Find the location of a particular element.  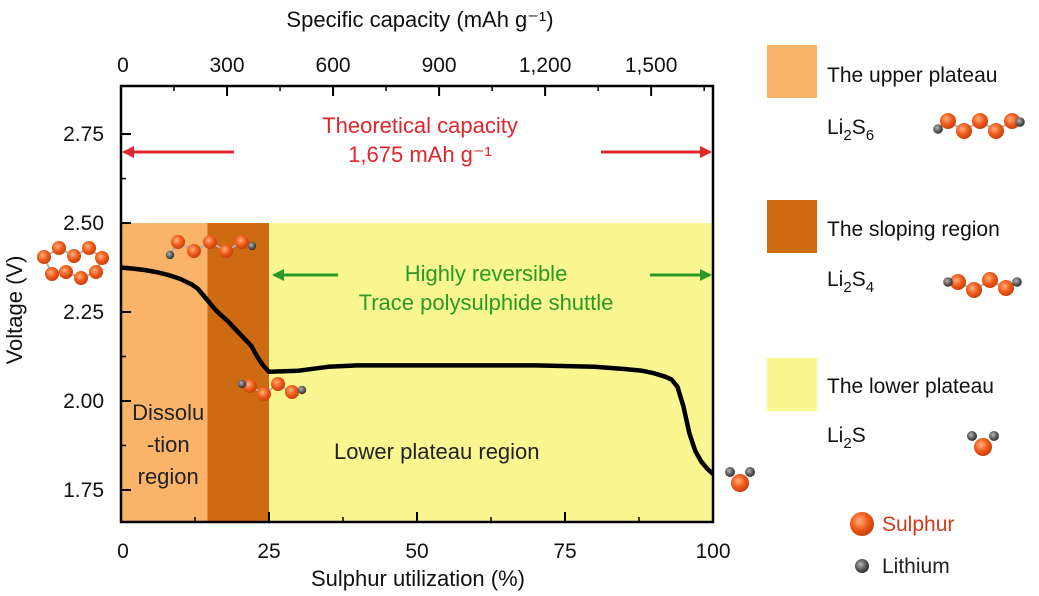

svg-text: Li2S4 is located at coordinates (850, 282).